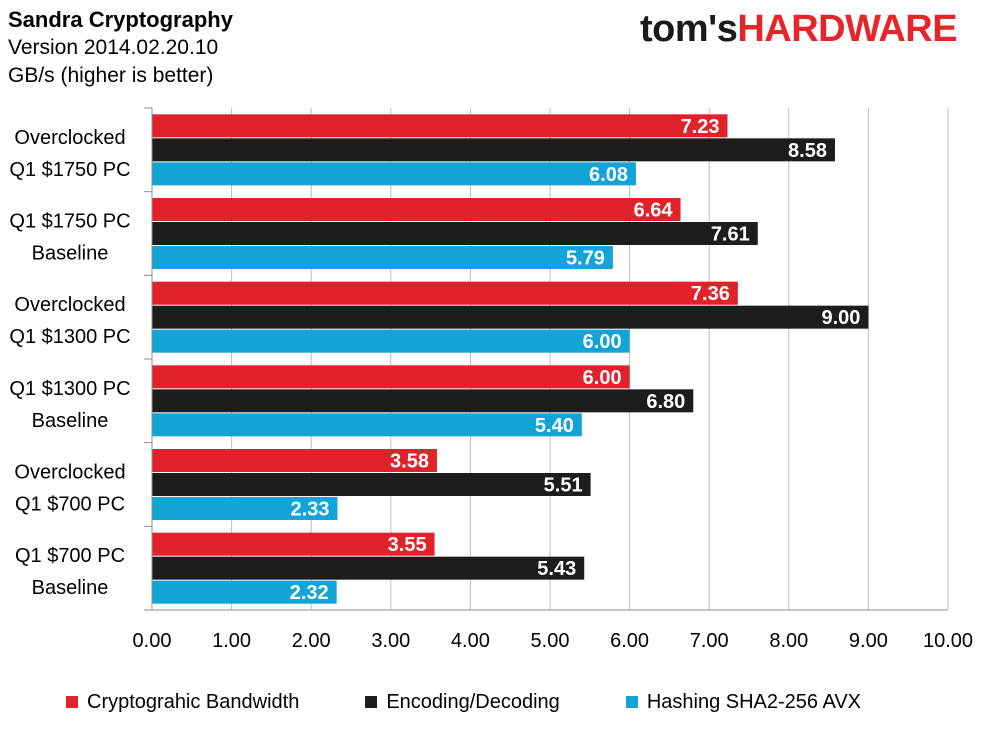 The width and height of the screenshot is (989, 742). What do you see at coordinates (409, 462) in the screenshot?
I see `data-label: 3.58` at bounding box center [409, 462].